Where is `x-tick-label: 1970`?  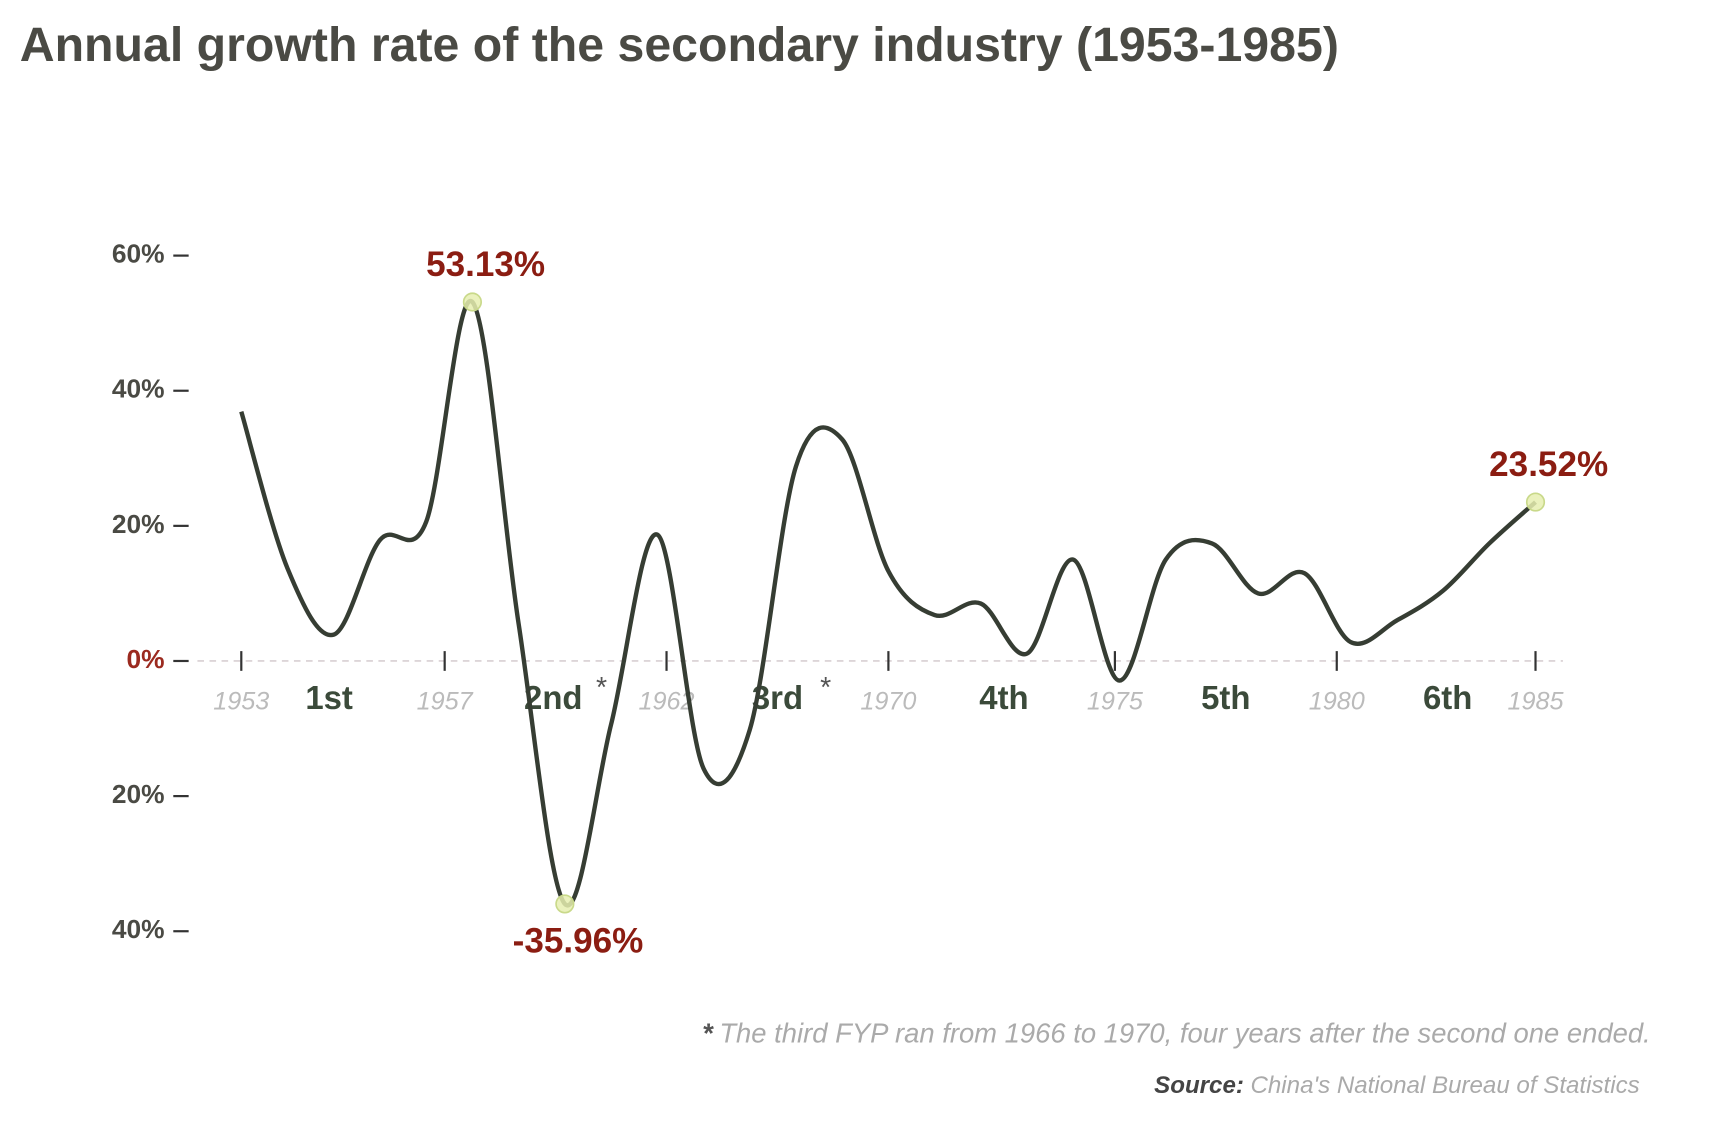
x-tick-label: 1970 is located at coordinates (888, 701).